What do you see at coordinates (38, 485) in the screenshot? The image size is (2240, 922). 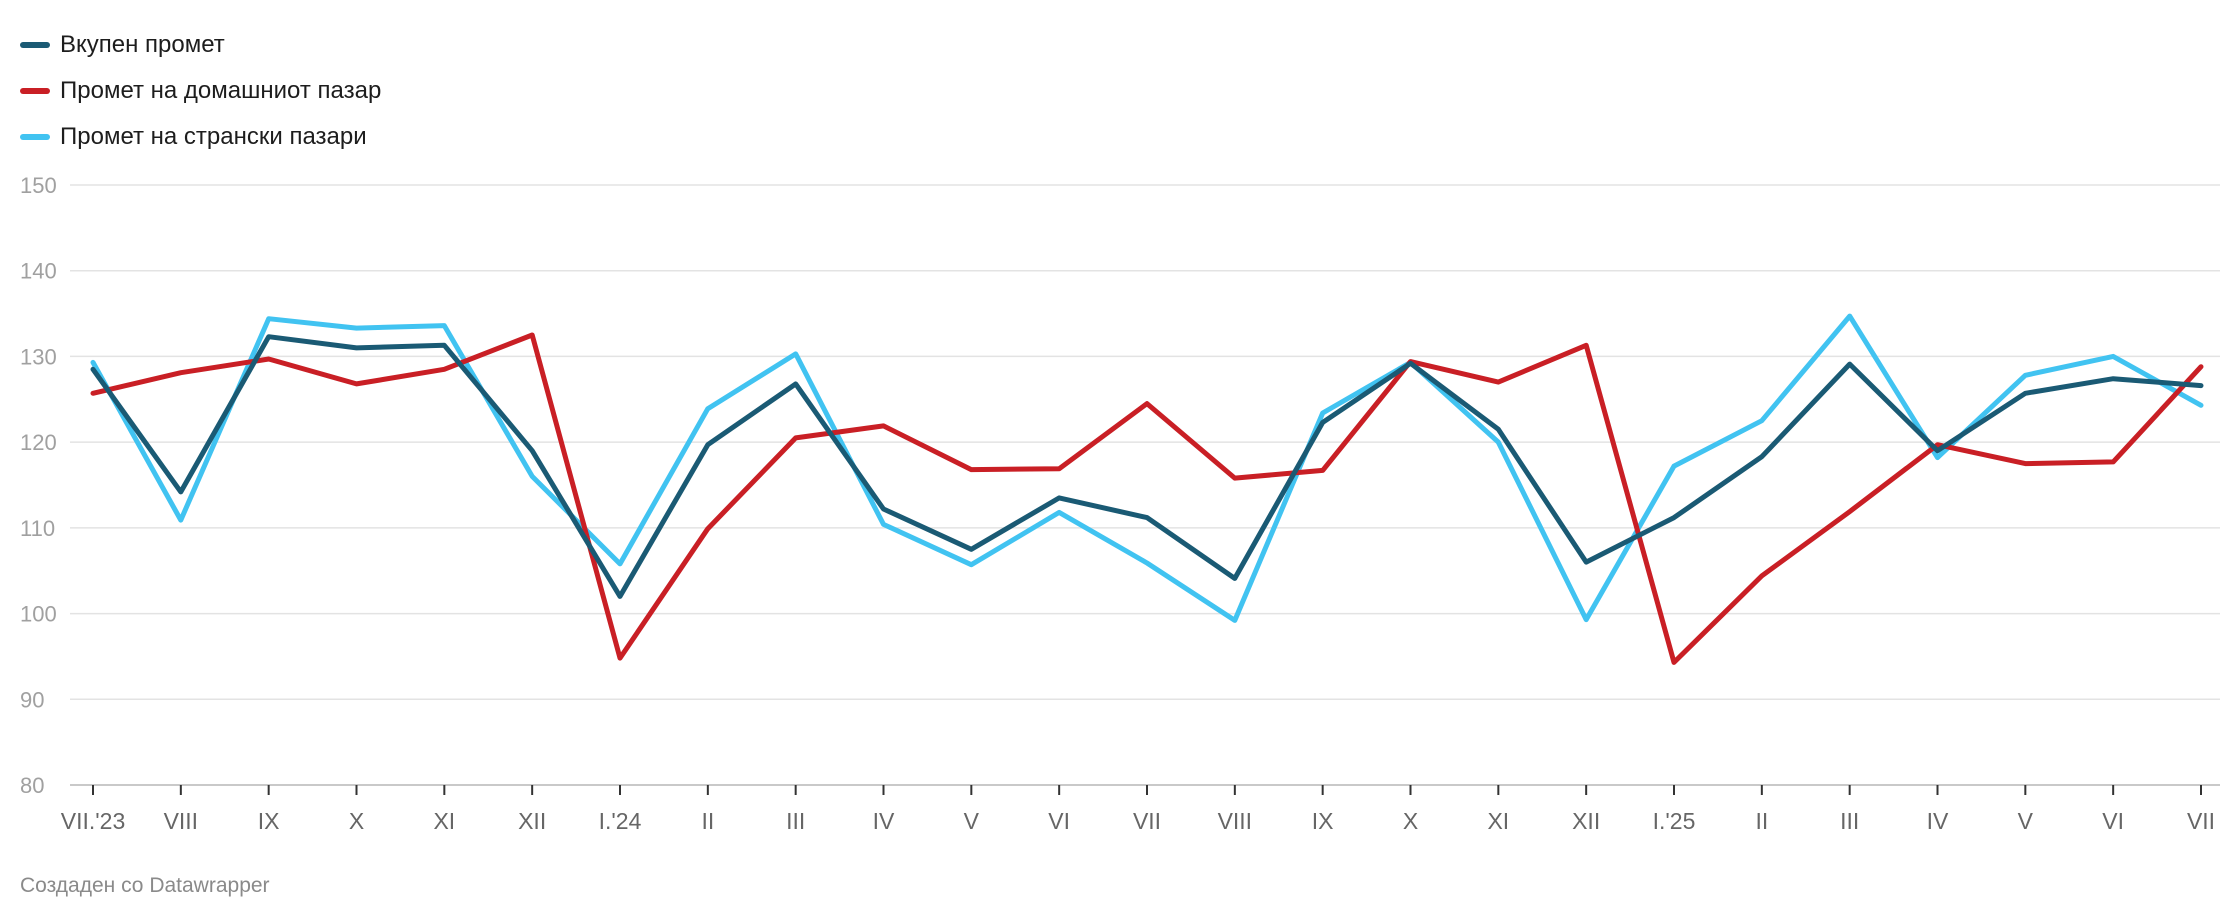 I see `y-axis-ticks: 80 90 100 110 120 130 140 150` at bounding box center [38, 485].